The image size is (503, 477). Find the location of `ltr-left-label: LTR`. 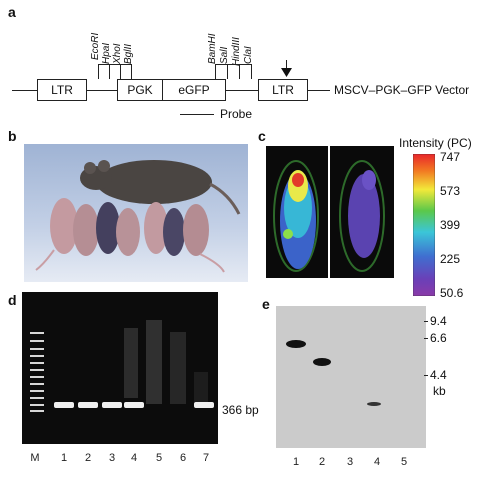

ltr-left-label: LTR is located at coordinates (62, 90).